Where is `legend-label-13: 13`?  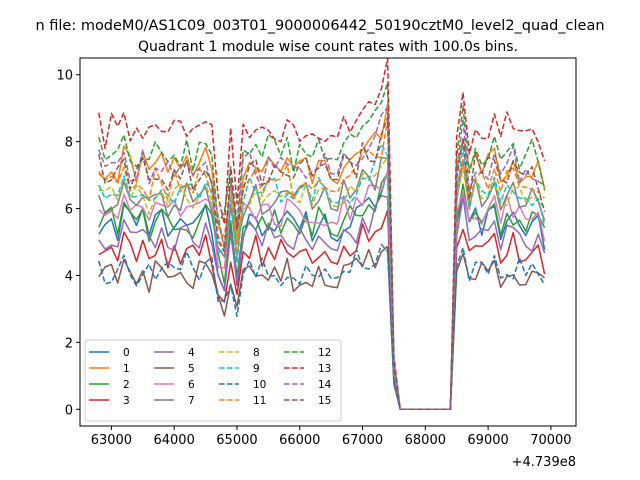 legend-label-13: 13 is located at coordinates (324, 369).